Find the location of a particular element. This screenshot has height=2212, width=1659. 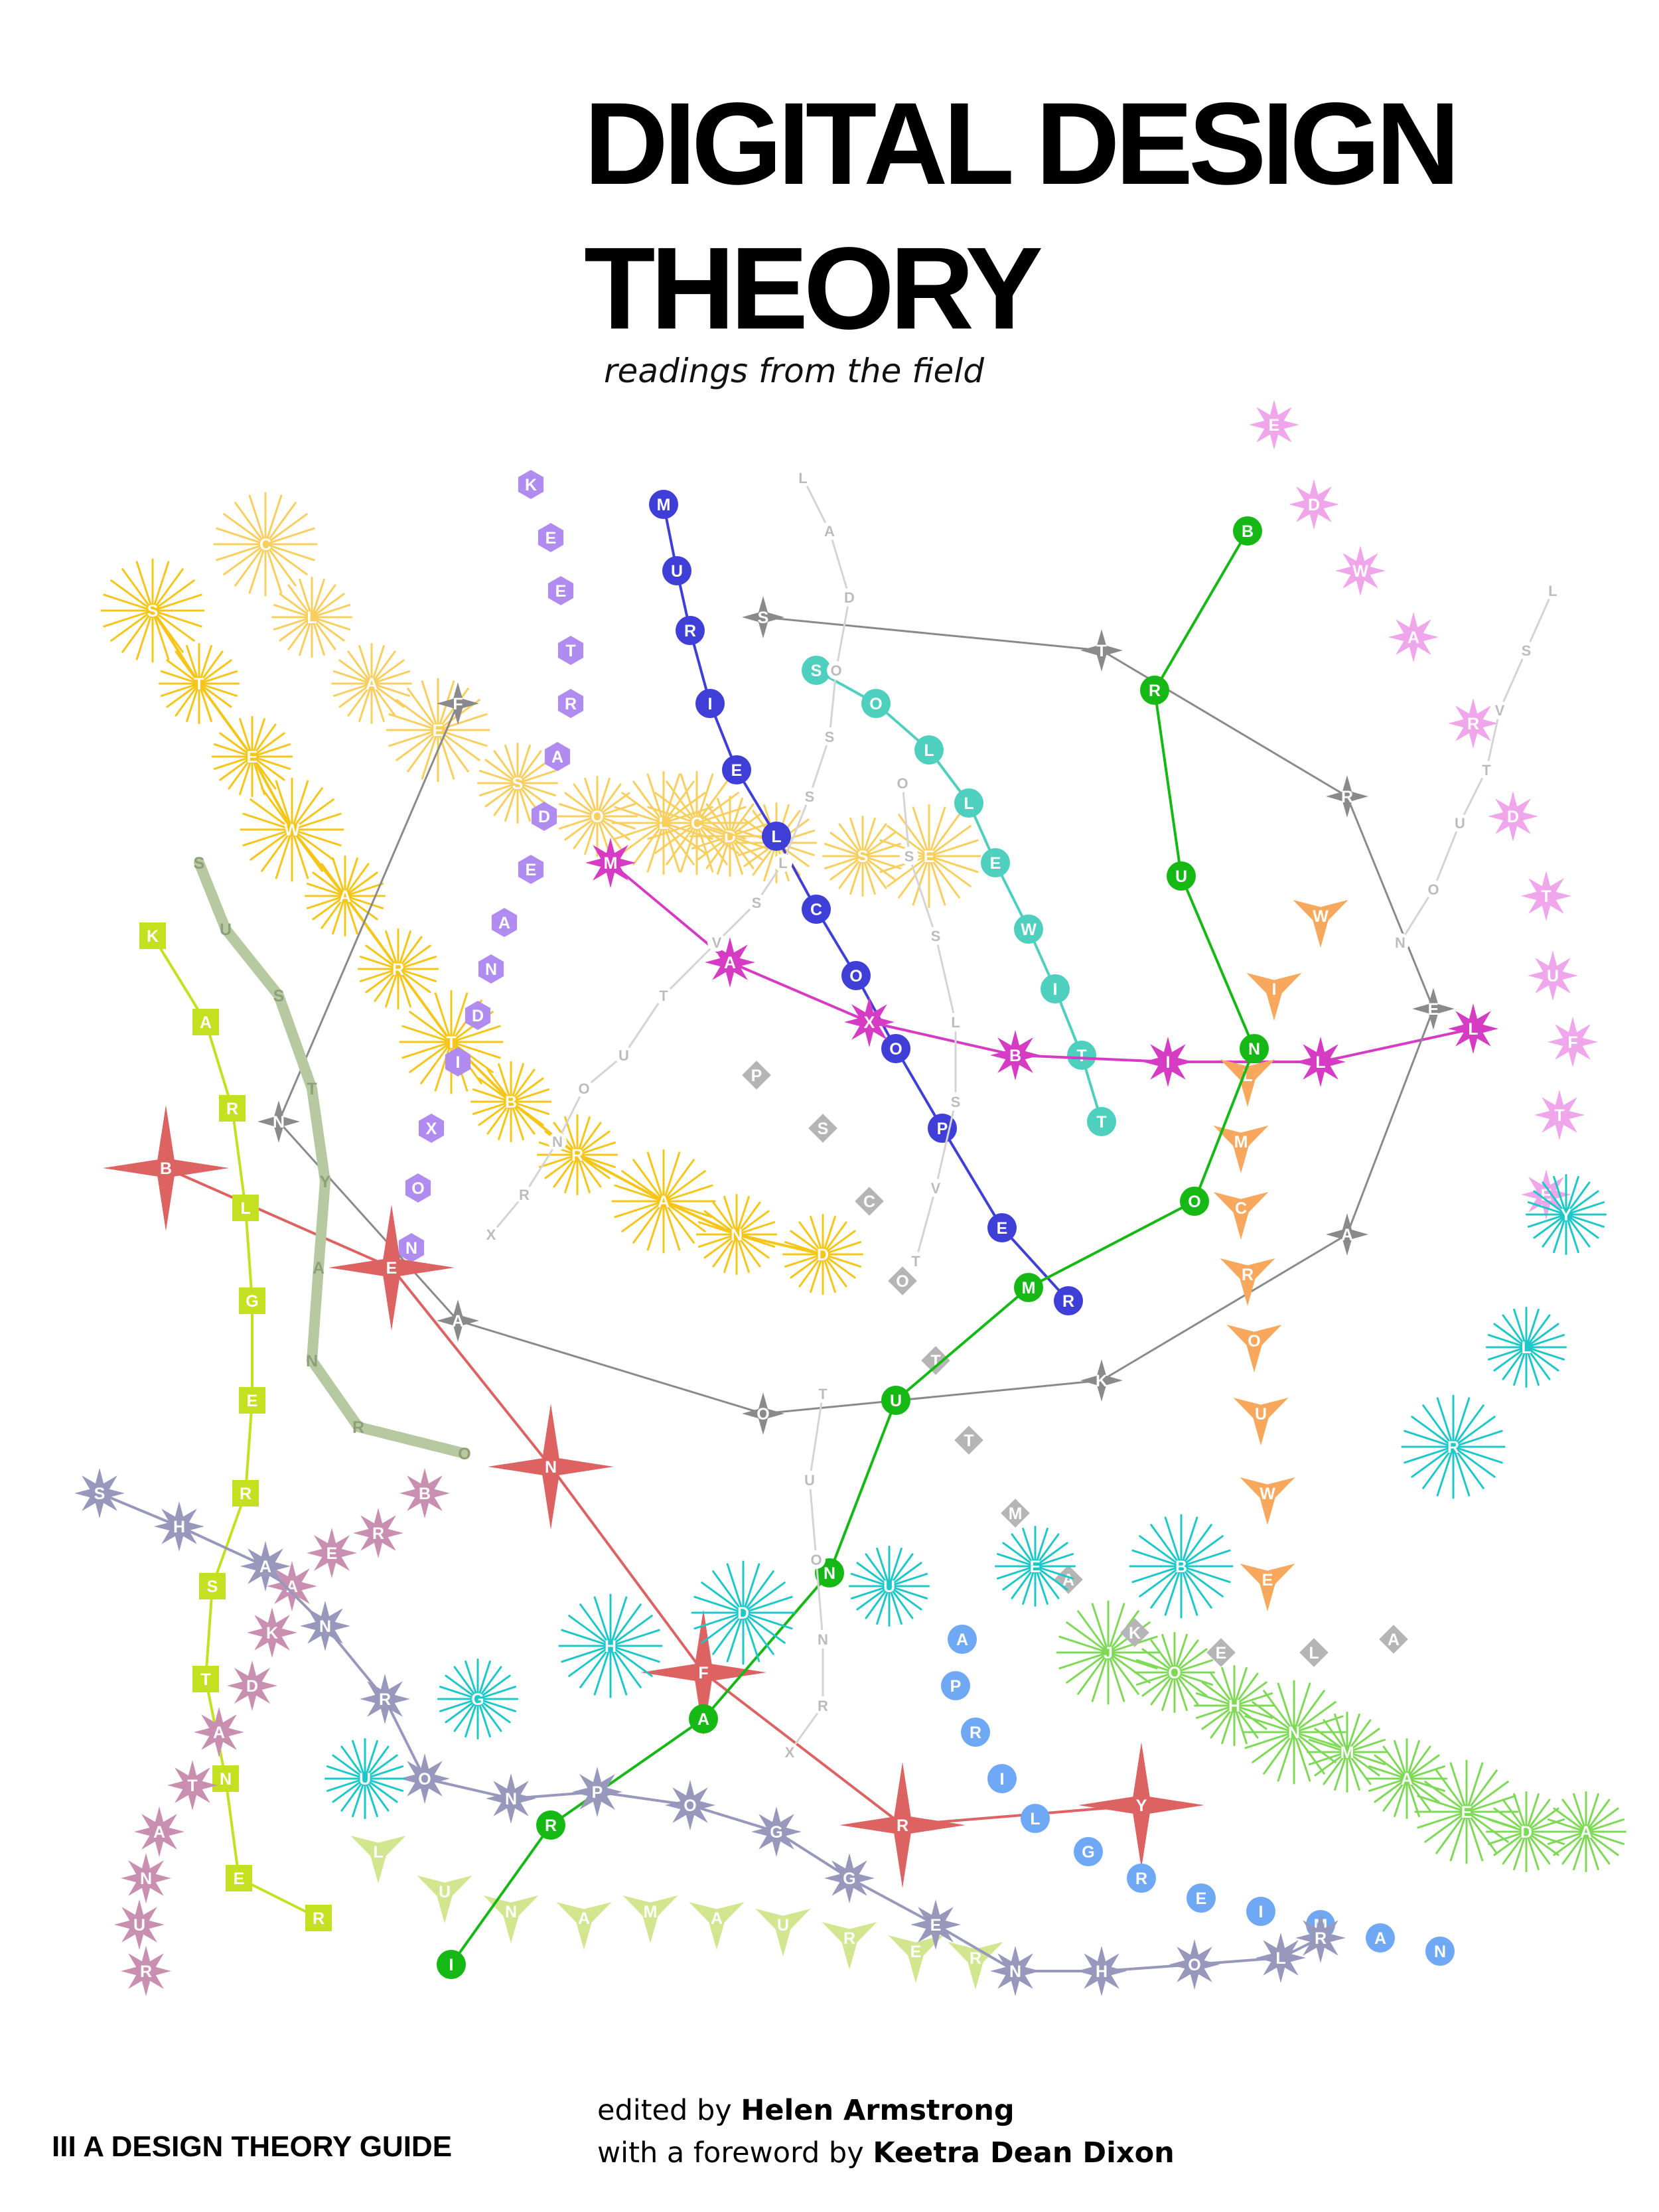

constellation-april-greiman: A P R I L G R E I M A N is located at coordinates (1198, 1796).